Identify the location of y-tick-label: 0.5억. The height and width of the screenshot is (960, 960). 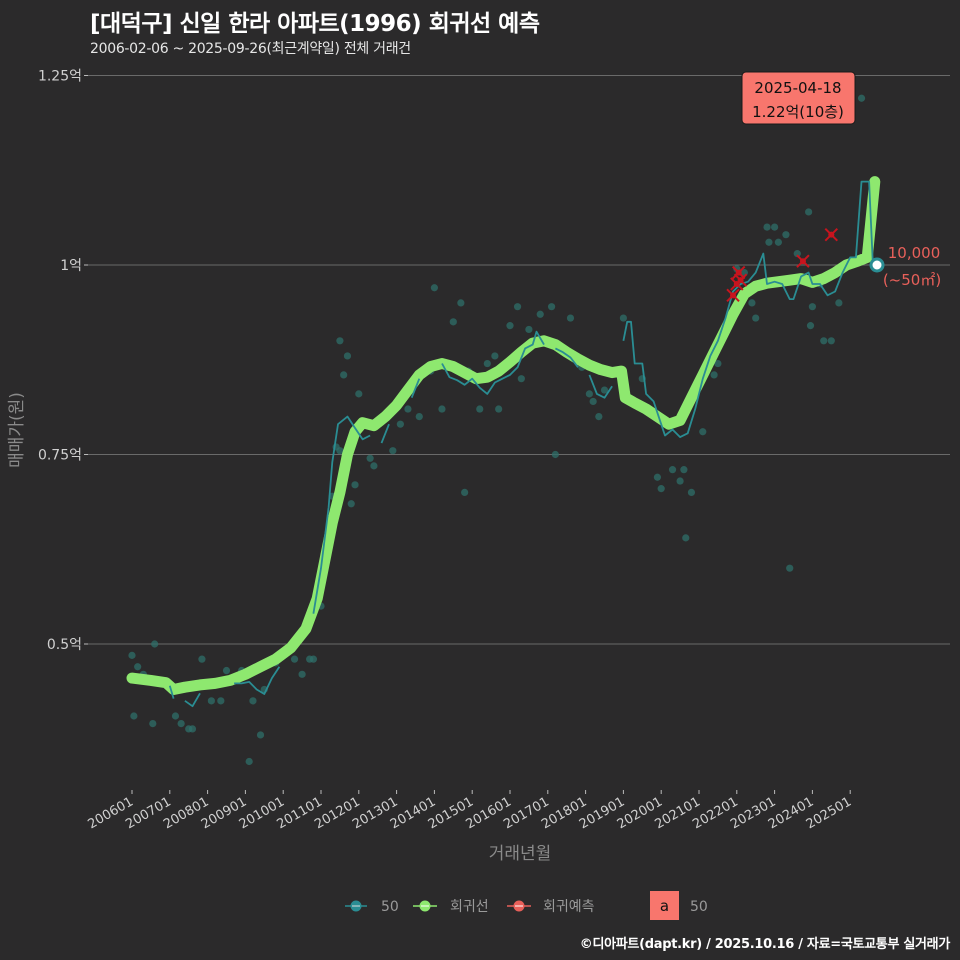
(64, 645).